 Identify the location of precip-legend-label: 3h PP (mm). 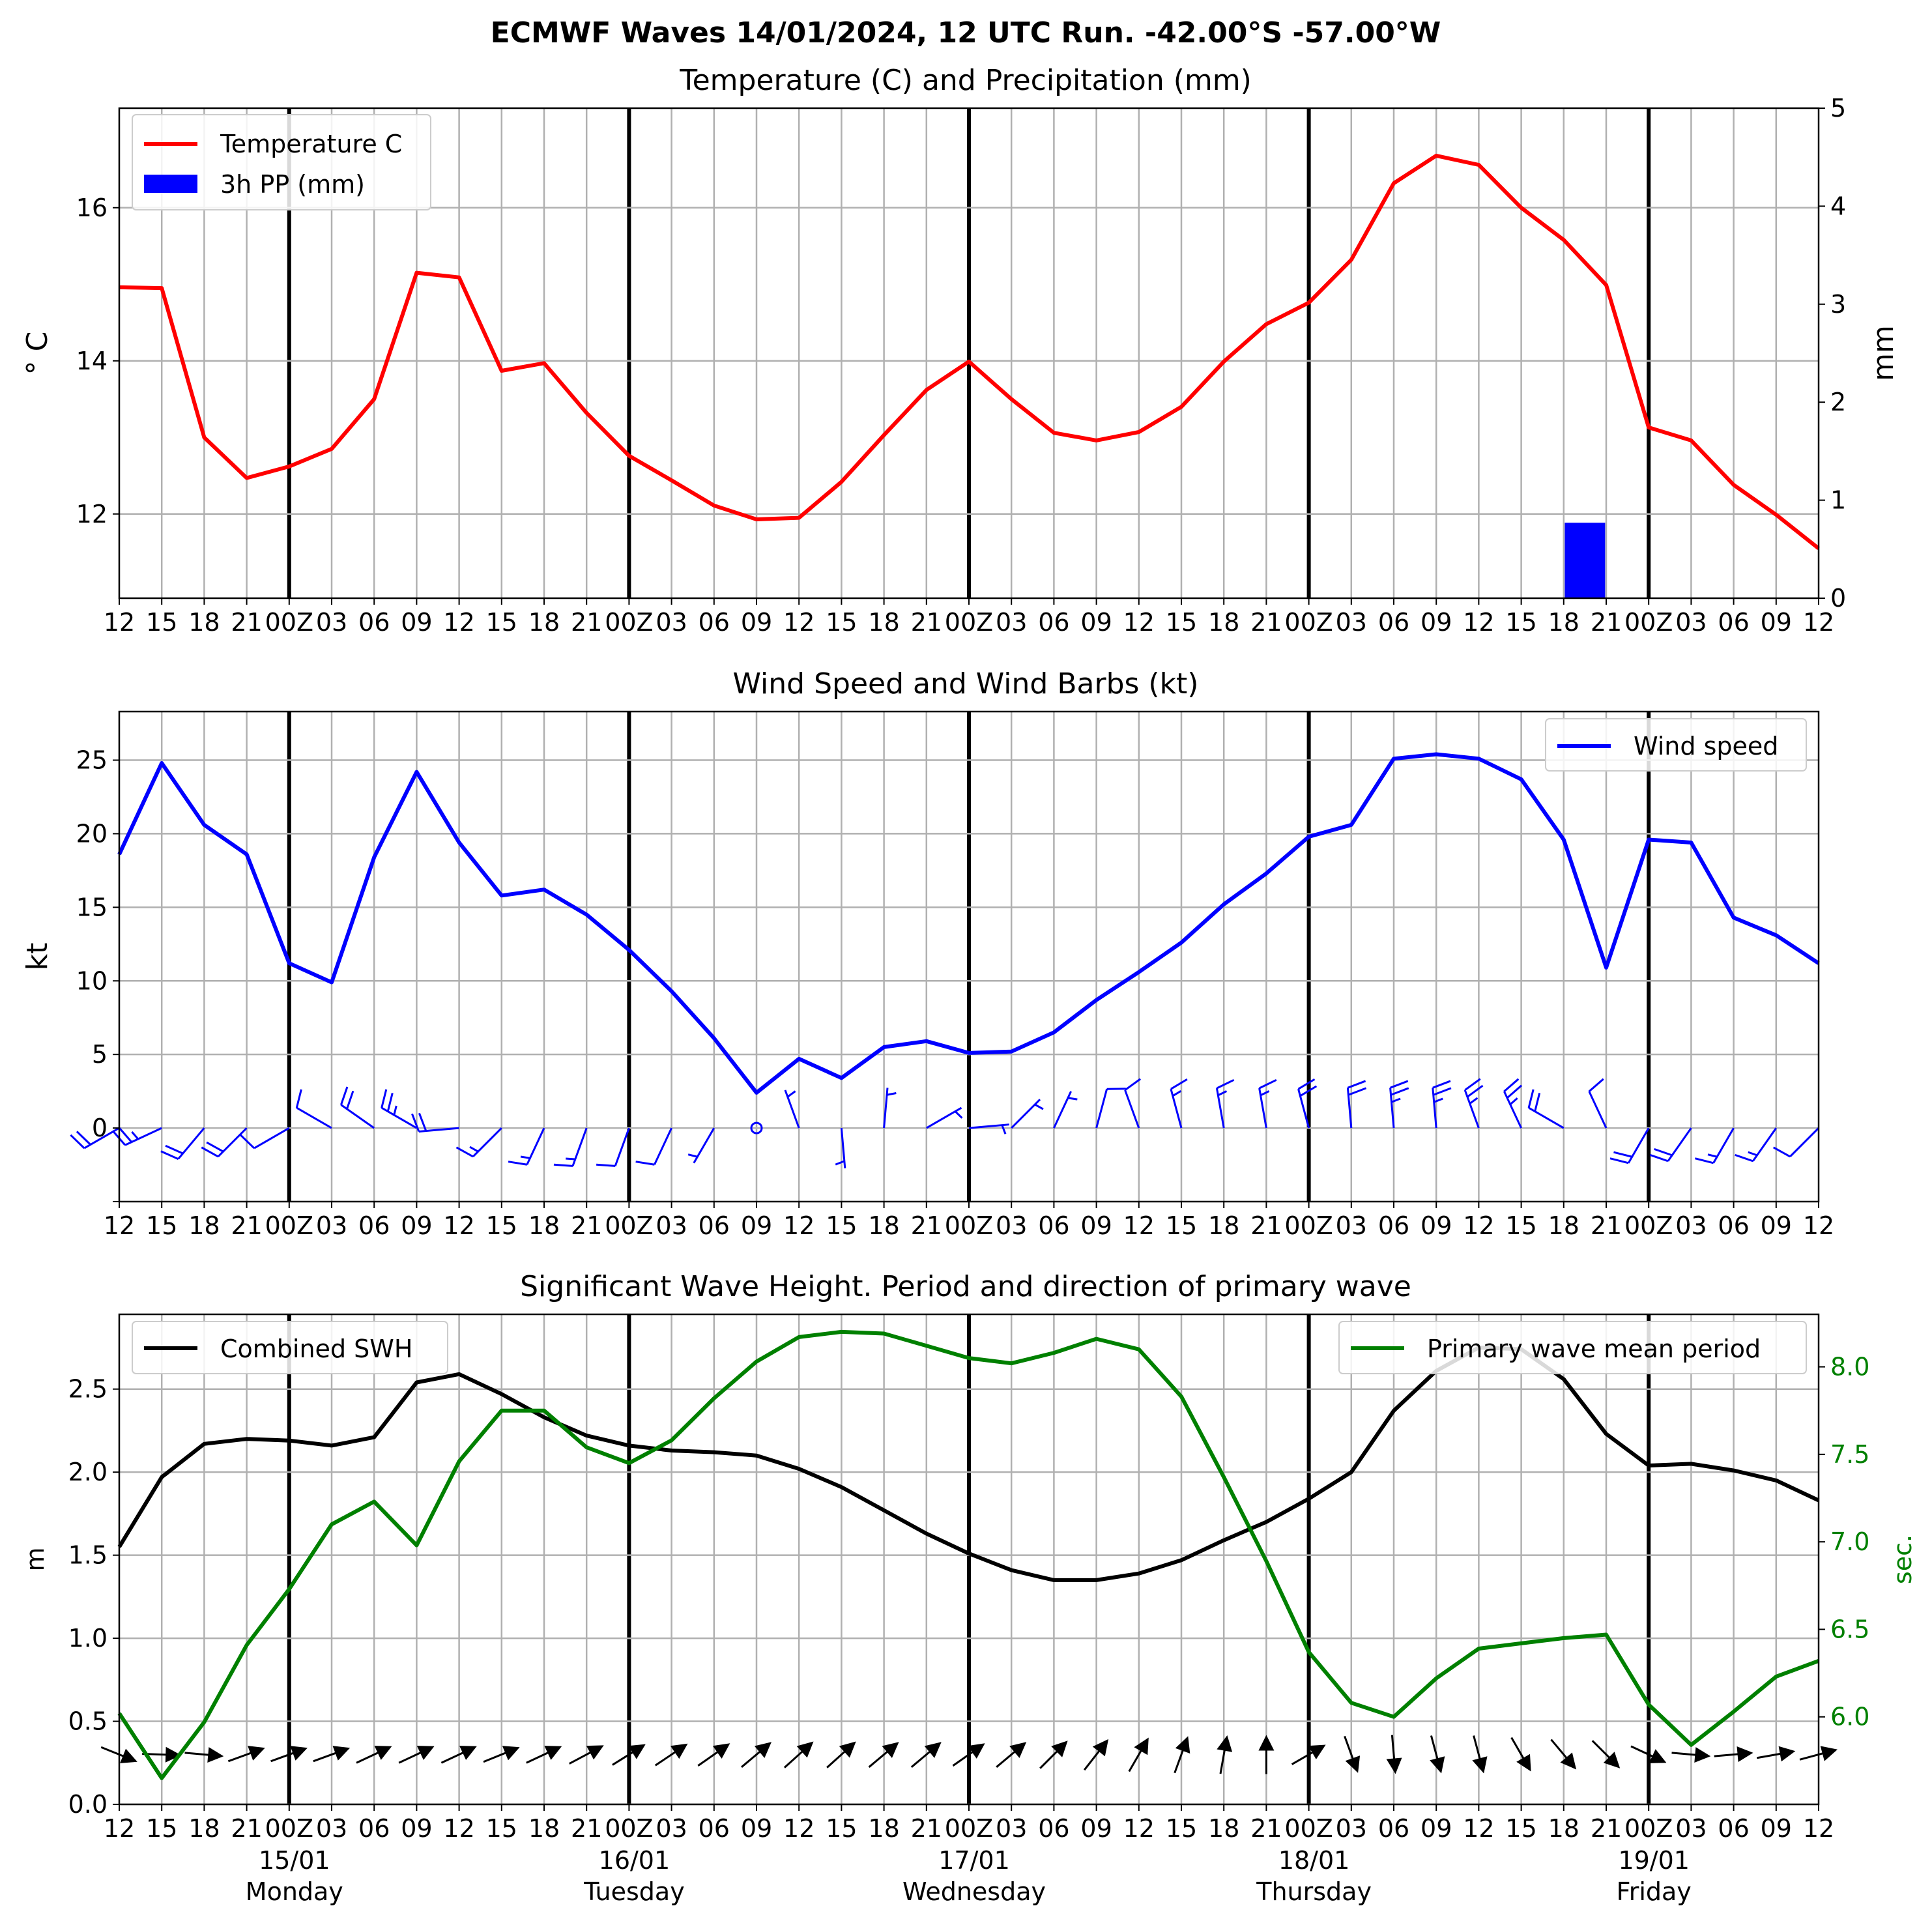
(292, 184).